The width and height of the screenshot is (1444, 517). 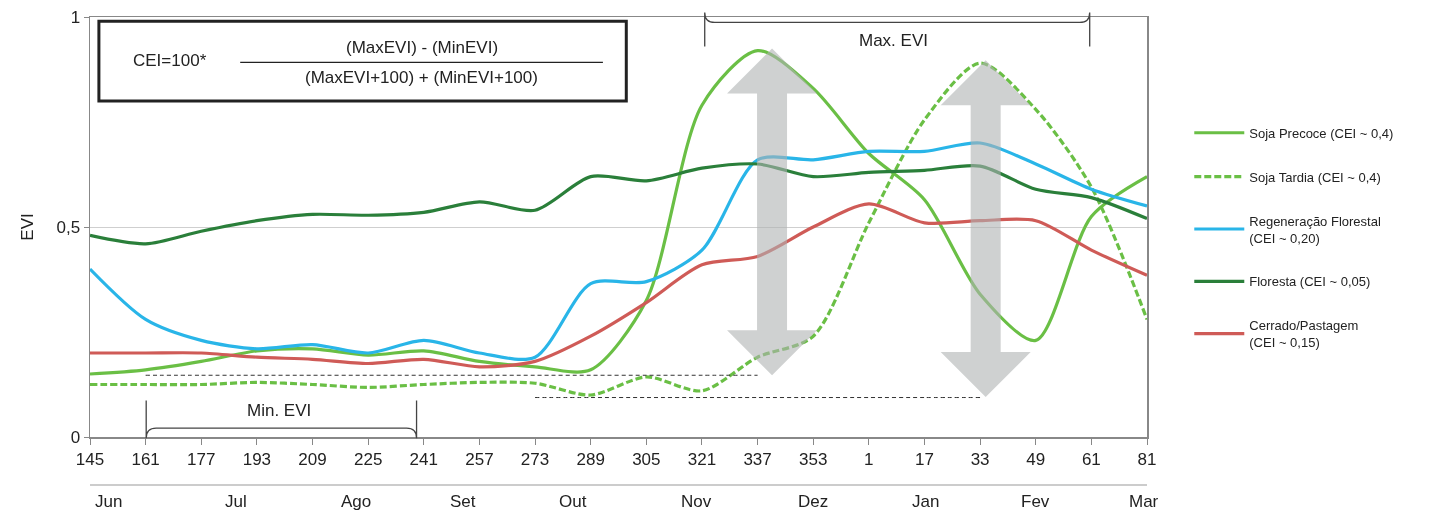 I want to click on annotation: CEI=100*, so click(x=170, y=60).